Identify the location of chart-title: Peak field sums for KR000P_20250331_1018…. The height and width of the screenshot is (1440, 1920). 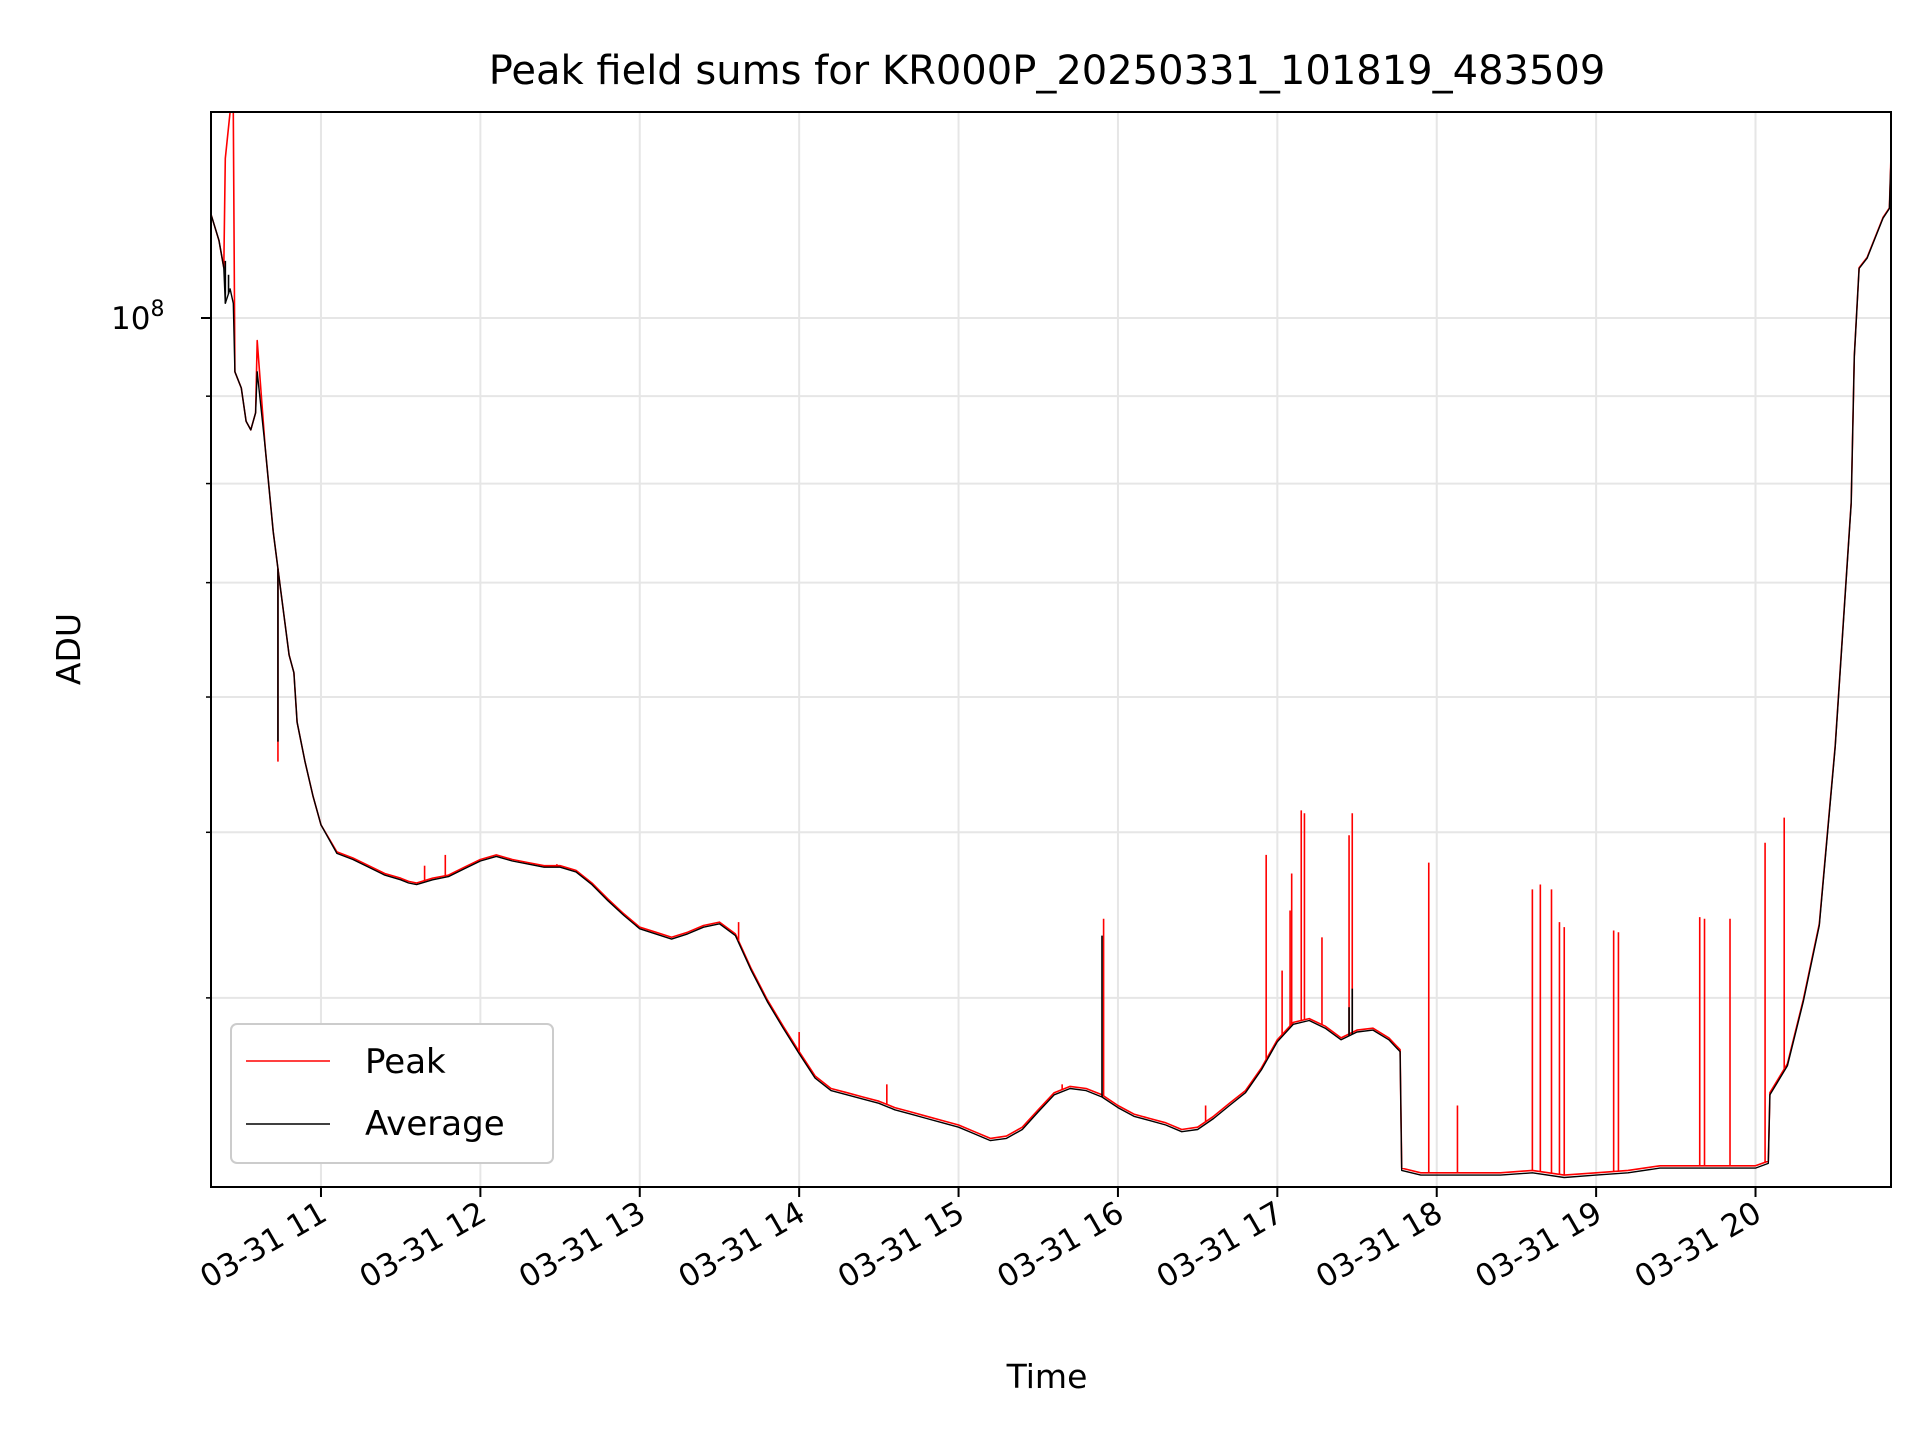
(1047, 71).